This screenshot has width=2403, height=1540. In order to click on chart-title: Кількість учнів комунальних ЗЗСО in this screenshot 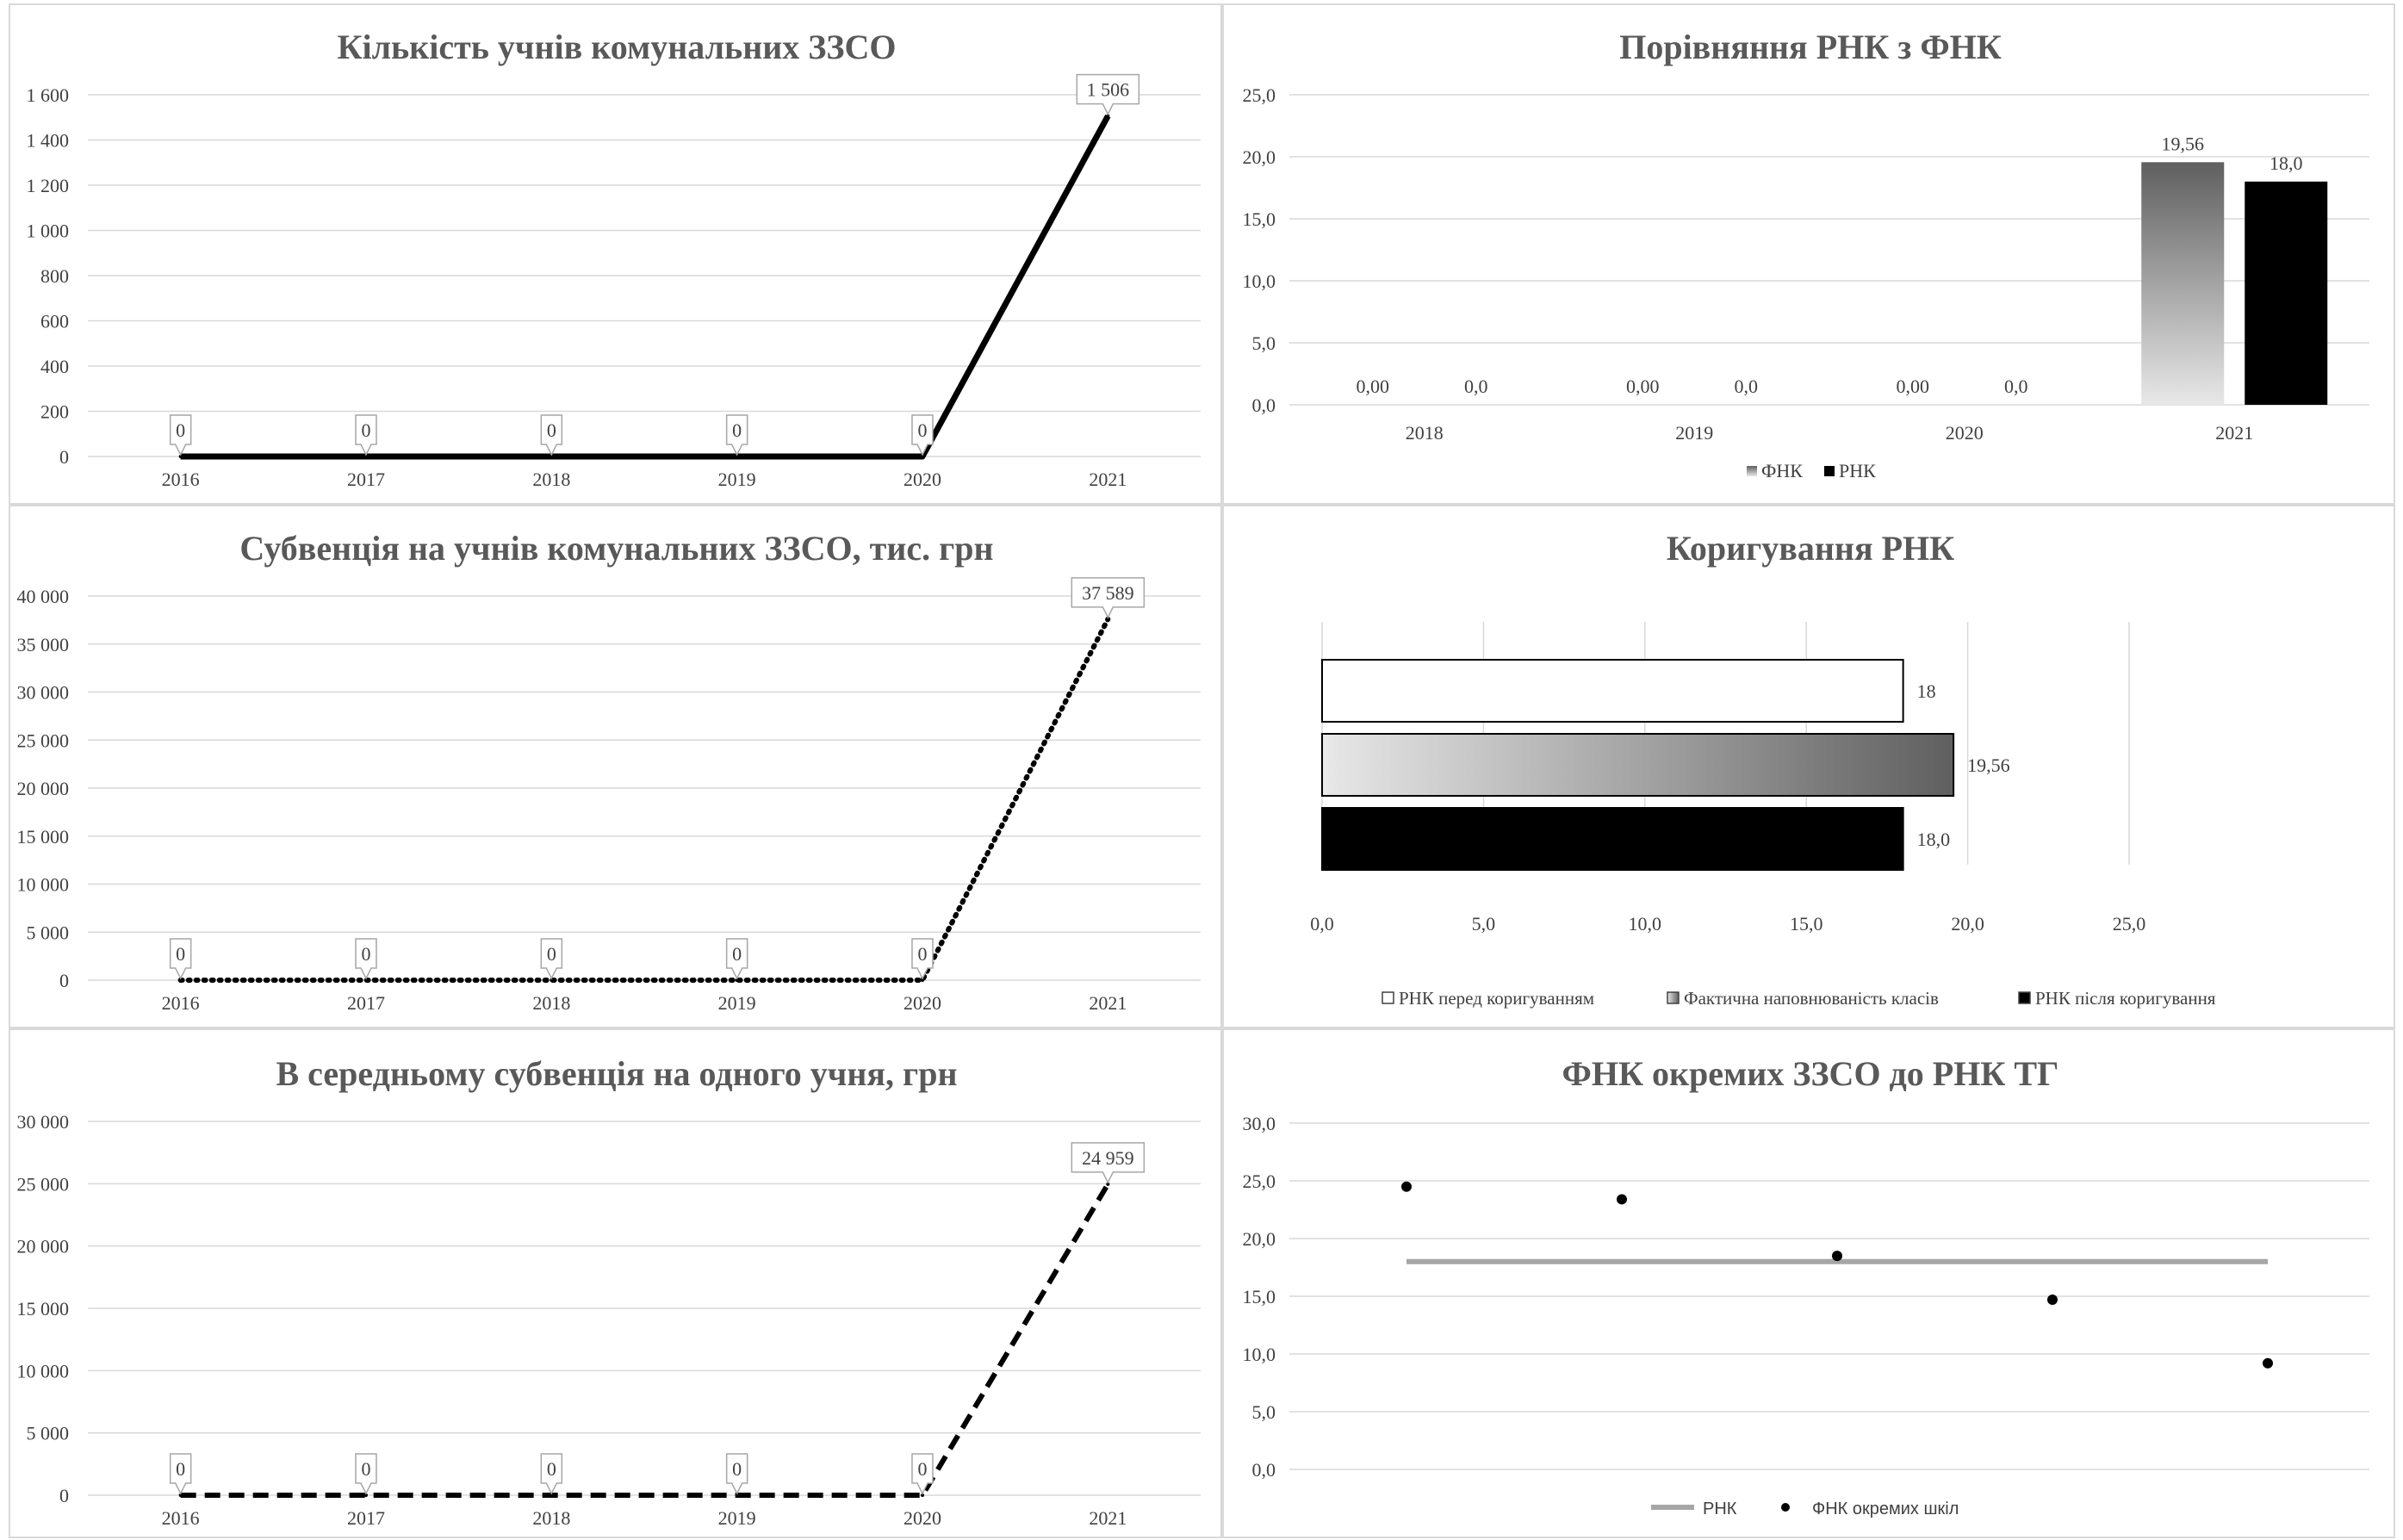, I will do `click(616, 47)`.